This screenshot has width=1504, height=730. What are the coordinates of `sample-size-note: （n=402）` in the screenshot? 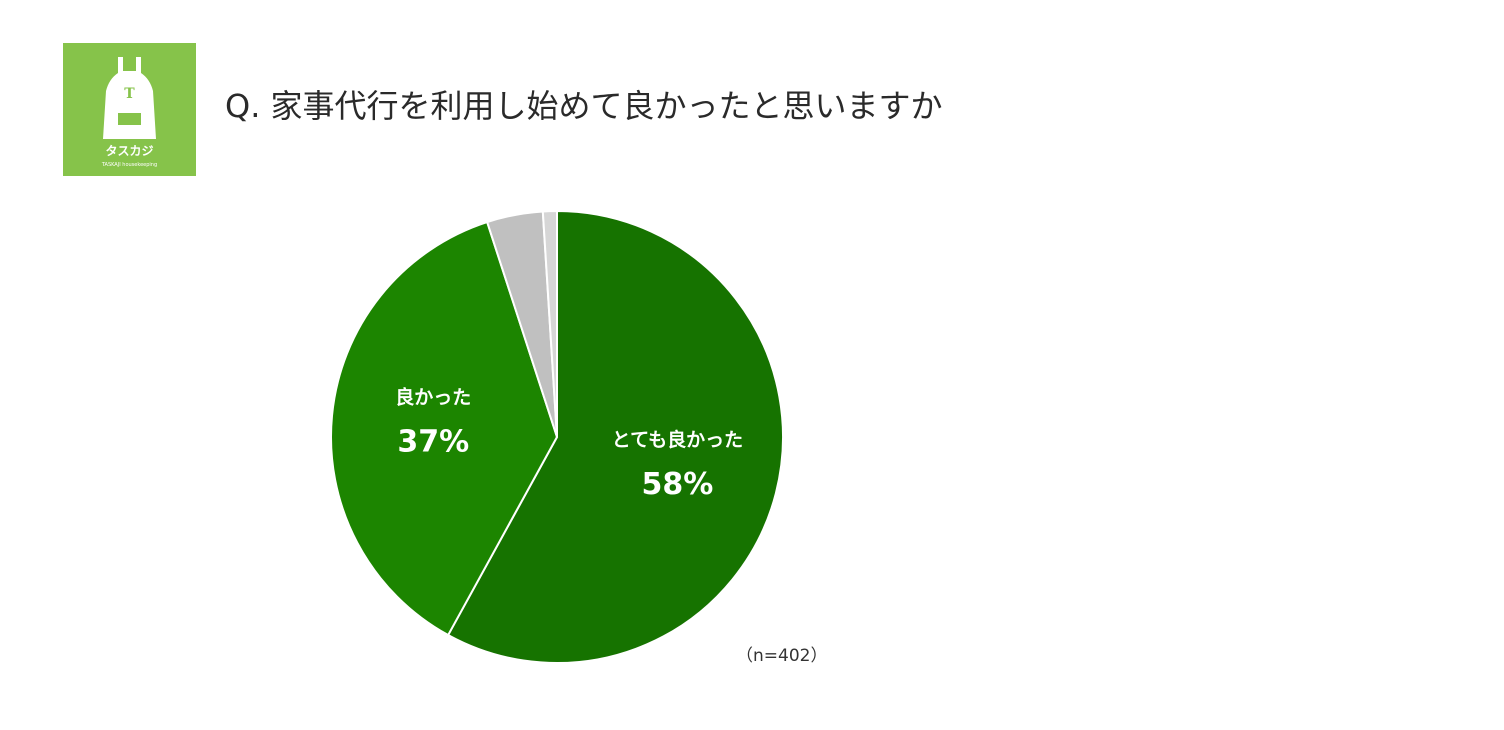 It's located at (781, 656).